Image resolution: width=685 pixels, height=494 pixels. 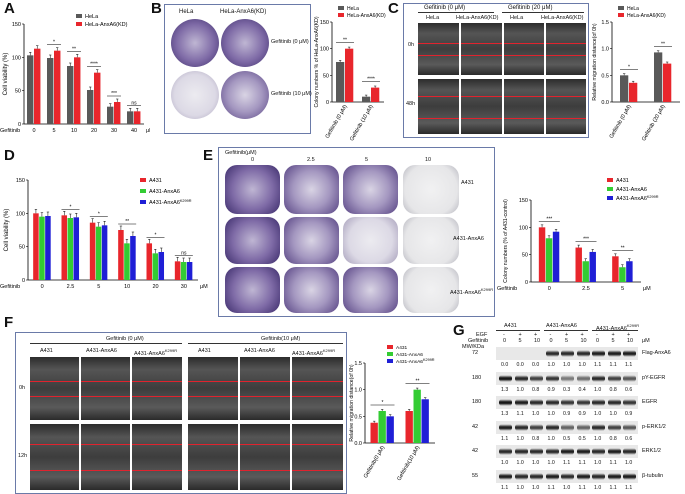 What do you see at coordinates (646, 341) in the screenshot?
I see `panel-g-unit: μM` at bounding box center [646, 341].